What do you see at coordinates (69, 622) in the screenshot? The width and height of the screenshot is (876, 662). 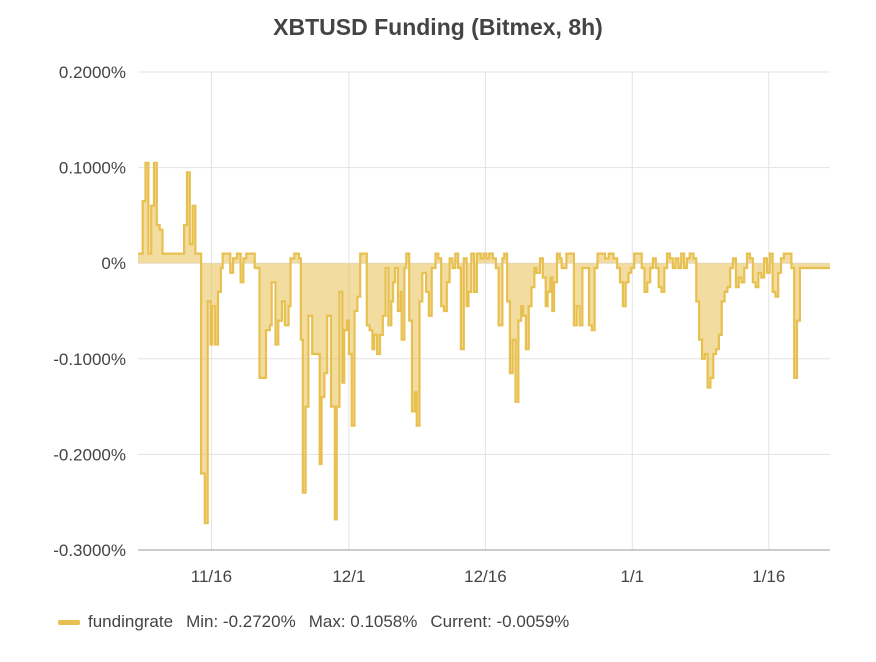 I see `legend-swatch` at bounding box center [69, 622].